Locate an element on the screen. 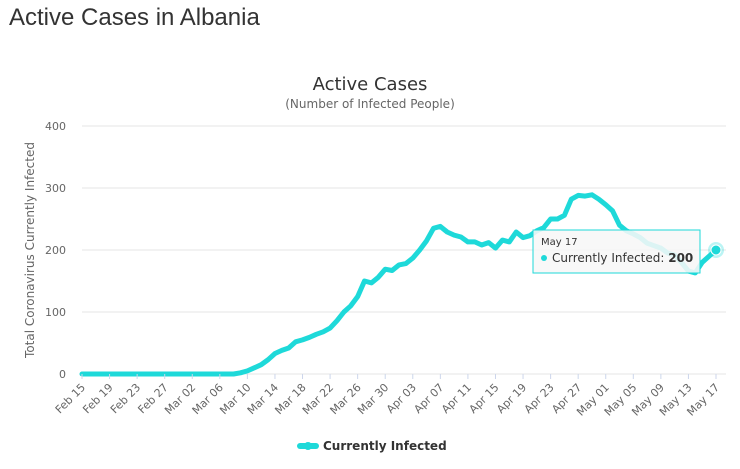  tooltip-value: 200 is located at coordinates (680, 258).